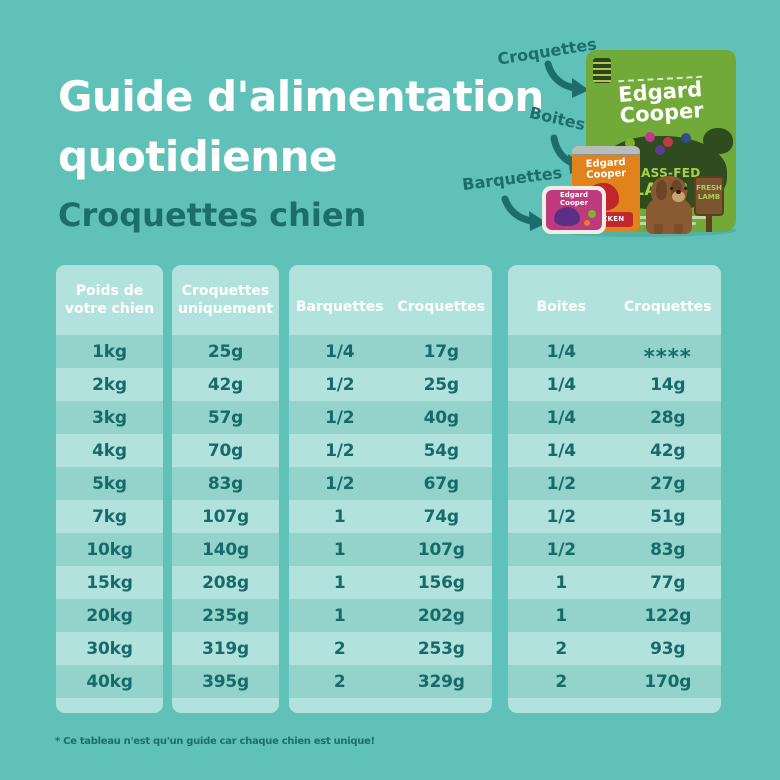  What do you see at coordinates (668, 417) in the screenshot?
I see `cell-can_kibble: 28g` at bounding box center [668, 417].